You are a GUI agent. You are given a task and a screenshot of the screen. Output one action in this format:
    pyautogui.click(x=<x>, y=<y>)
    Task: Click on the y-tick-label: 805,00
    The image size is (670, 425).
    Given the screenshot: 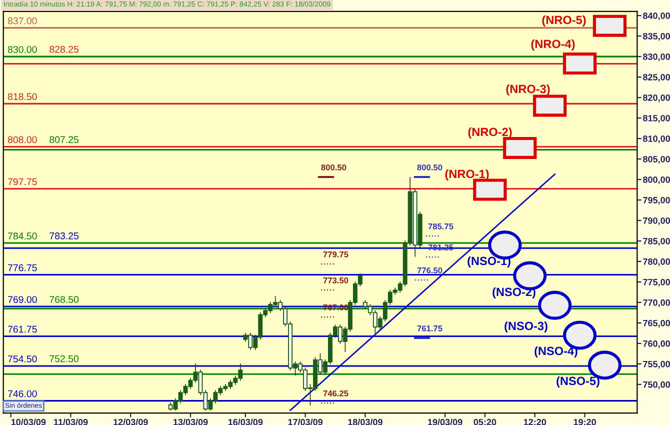 What is the action you would take?
    pyautogui.click(x=656, y=160)
    